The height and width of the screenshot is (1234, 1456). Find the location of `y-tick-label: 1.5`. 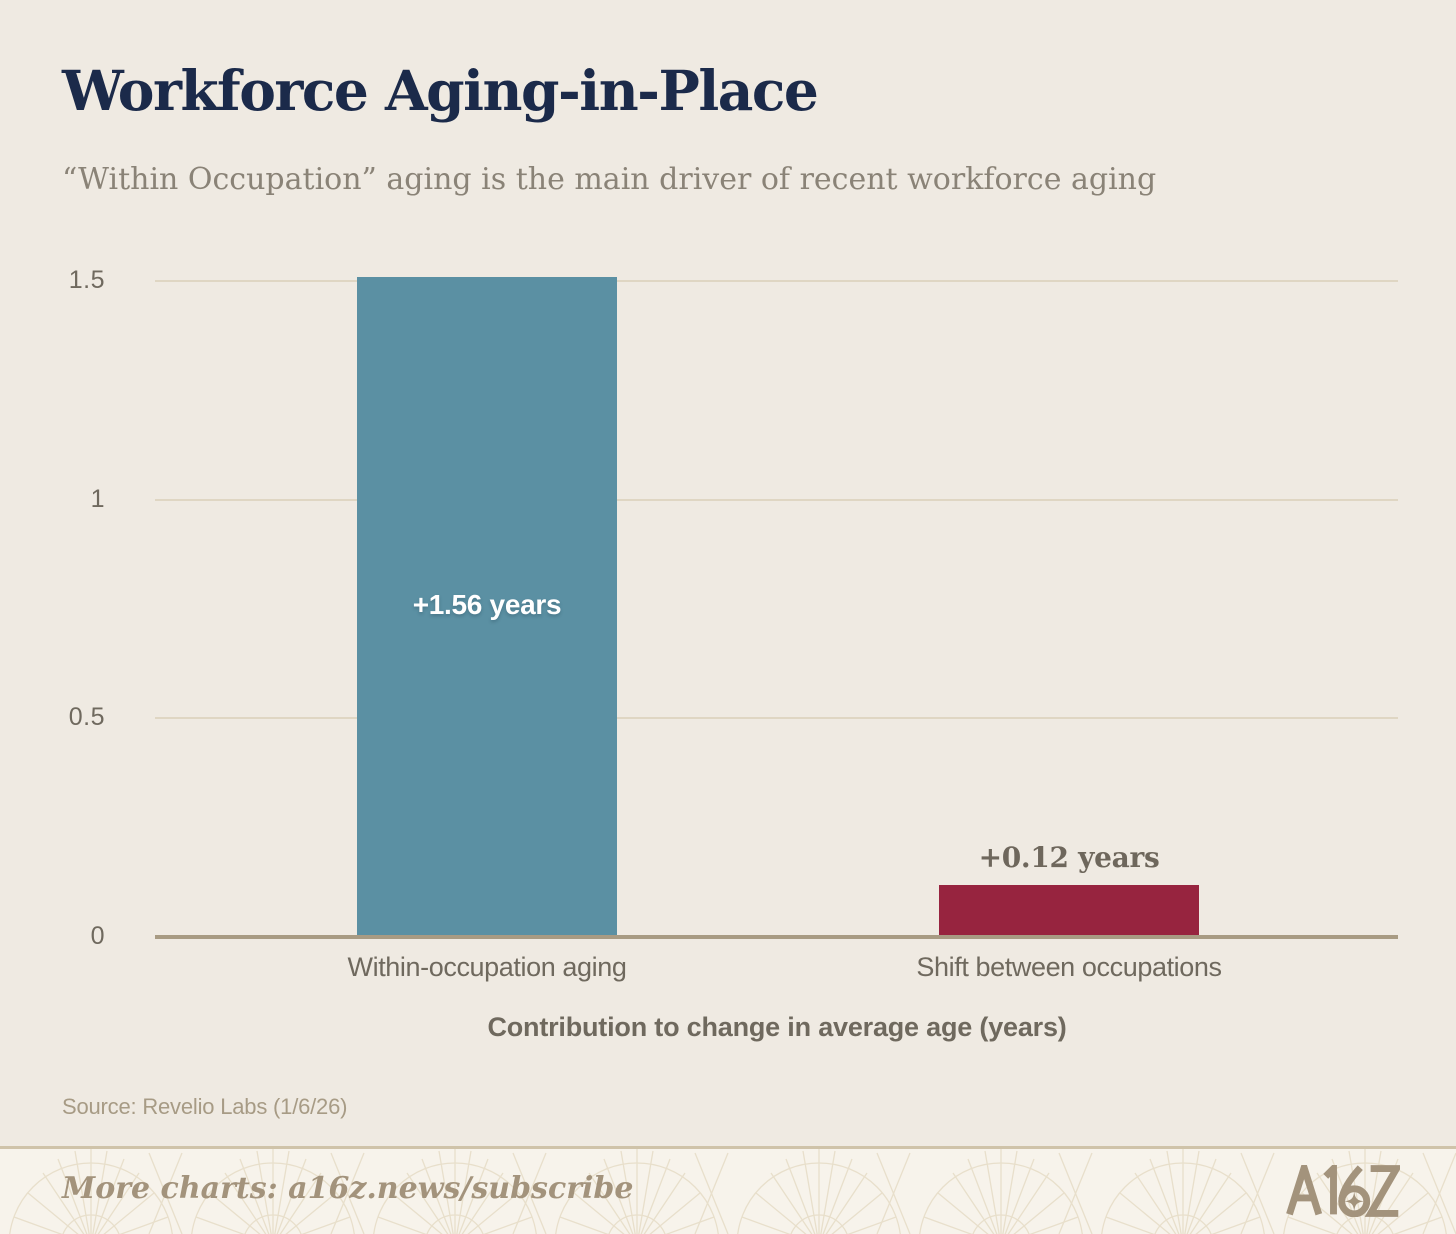

y-tick-label: 1.5 is located at coordinates (86, 280).